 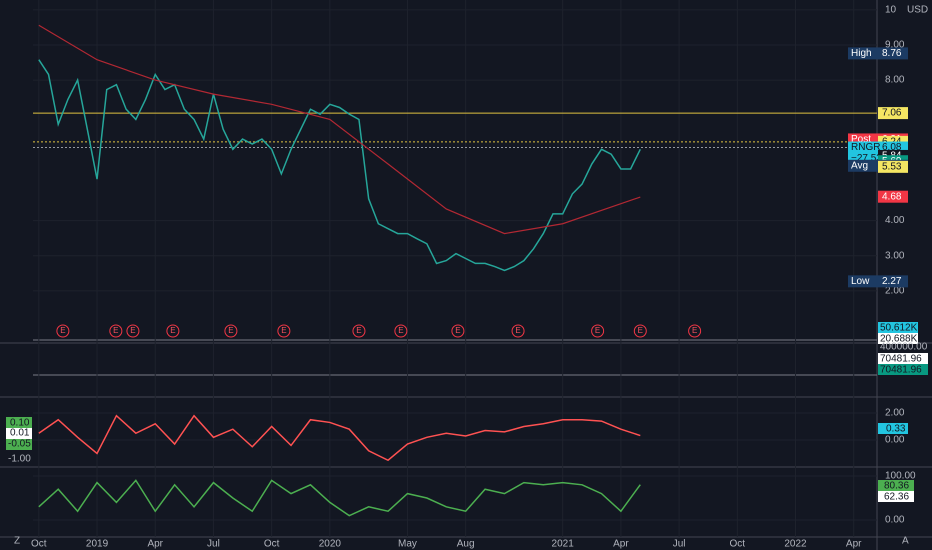 What do you see at coordinates (895, 45) in the screenshot?
I see `y-tick-label: 9.00` at bounding box center [895, 45].